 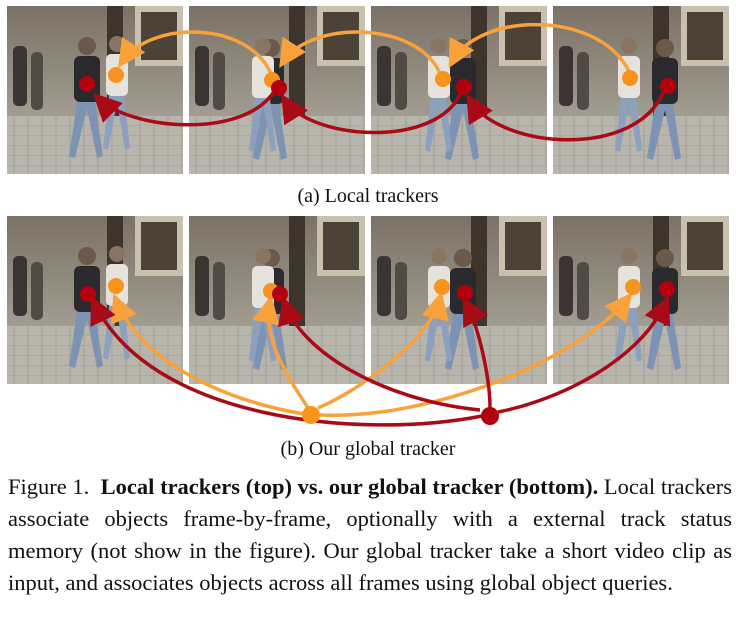 What do you see at coordinates (380, 114) in the screenshot?
I see `local-red-arrows` at bounding box center [380, 114].